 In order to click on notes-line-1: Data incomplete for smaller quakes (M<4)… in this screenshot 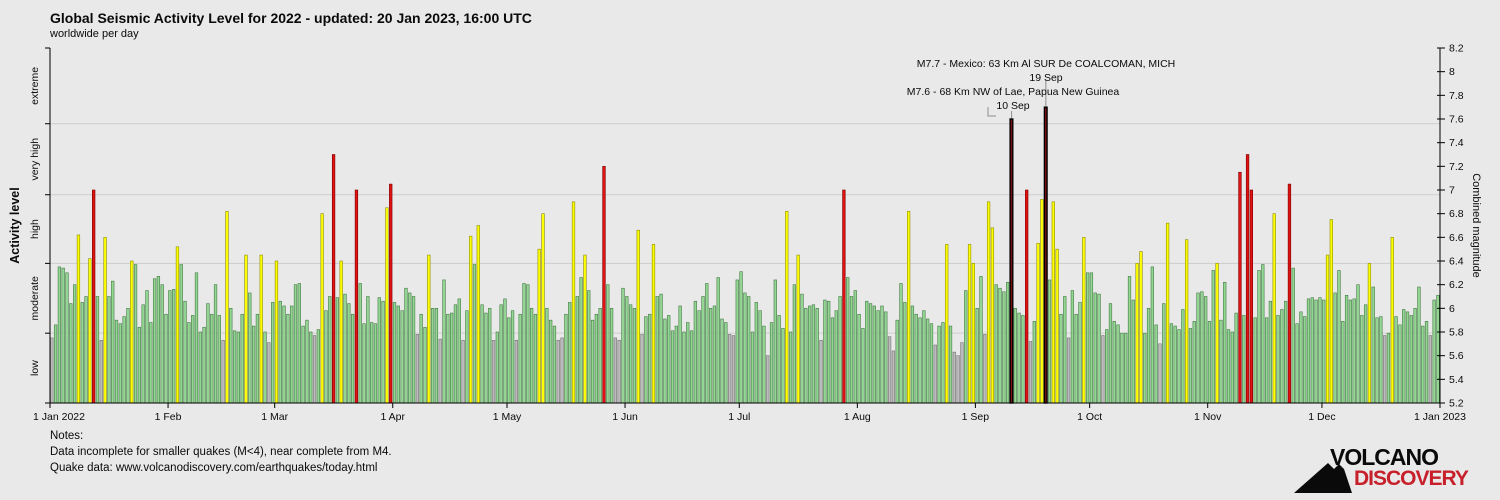, I will do `click(221, 452)`.